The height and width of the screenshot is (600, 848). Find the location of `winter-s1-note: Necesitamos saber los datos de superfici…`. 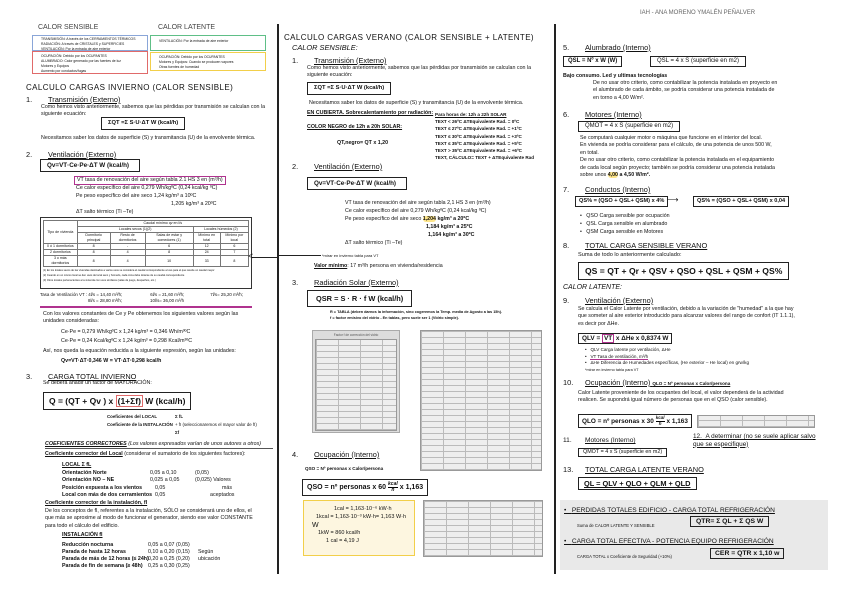

winter-s1-note: Necesitamos saber los datos de superfici… is located at coordinates (148, 138).